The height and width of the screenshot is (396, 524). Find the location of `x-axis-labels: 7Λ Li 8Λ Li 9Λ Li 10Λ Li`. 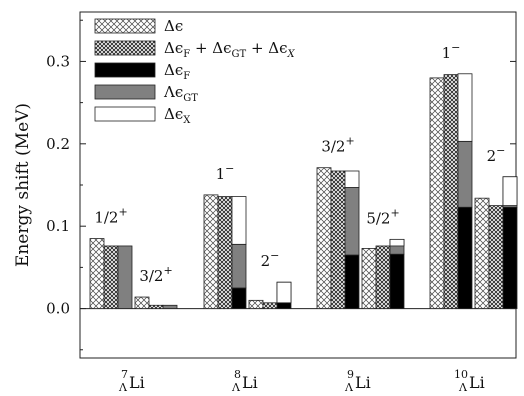

x-axis-labels: 7Λ Li 8Λ Li 9Λ Li 10Λ Li is located at coordinates (301, 381).